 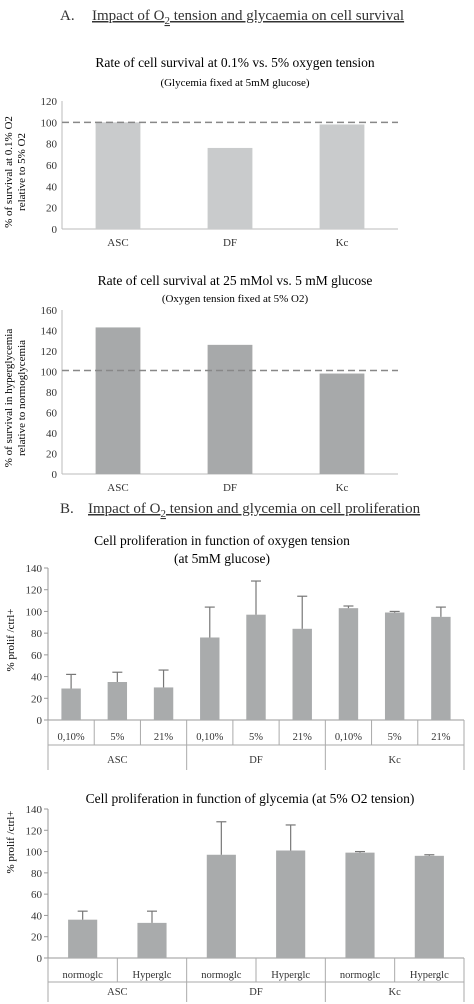 What do you see at coordinates (117, 992) in the screenshot?
I see `c4-group-label: ASC` at bounding box center [117, 992].